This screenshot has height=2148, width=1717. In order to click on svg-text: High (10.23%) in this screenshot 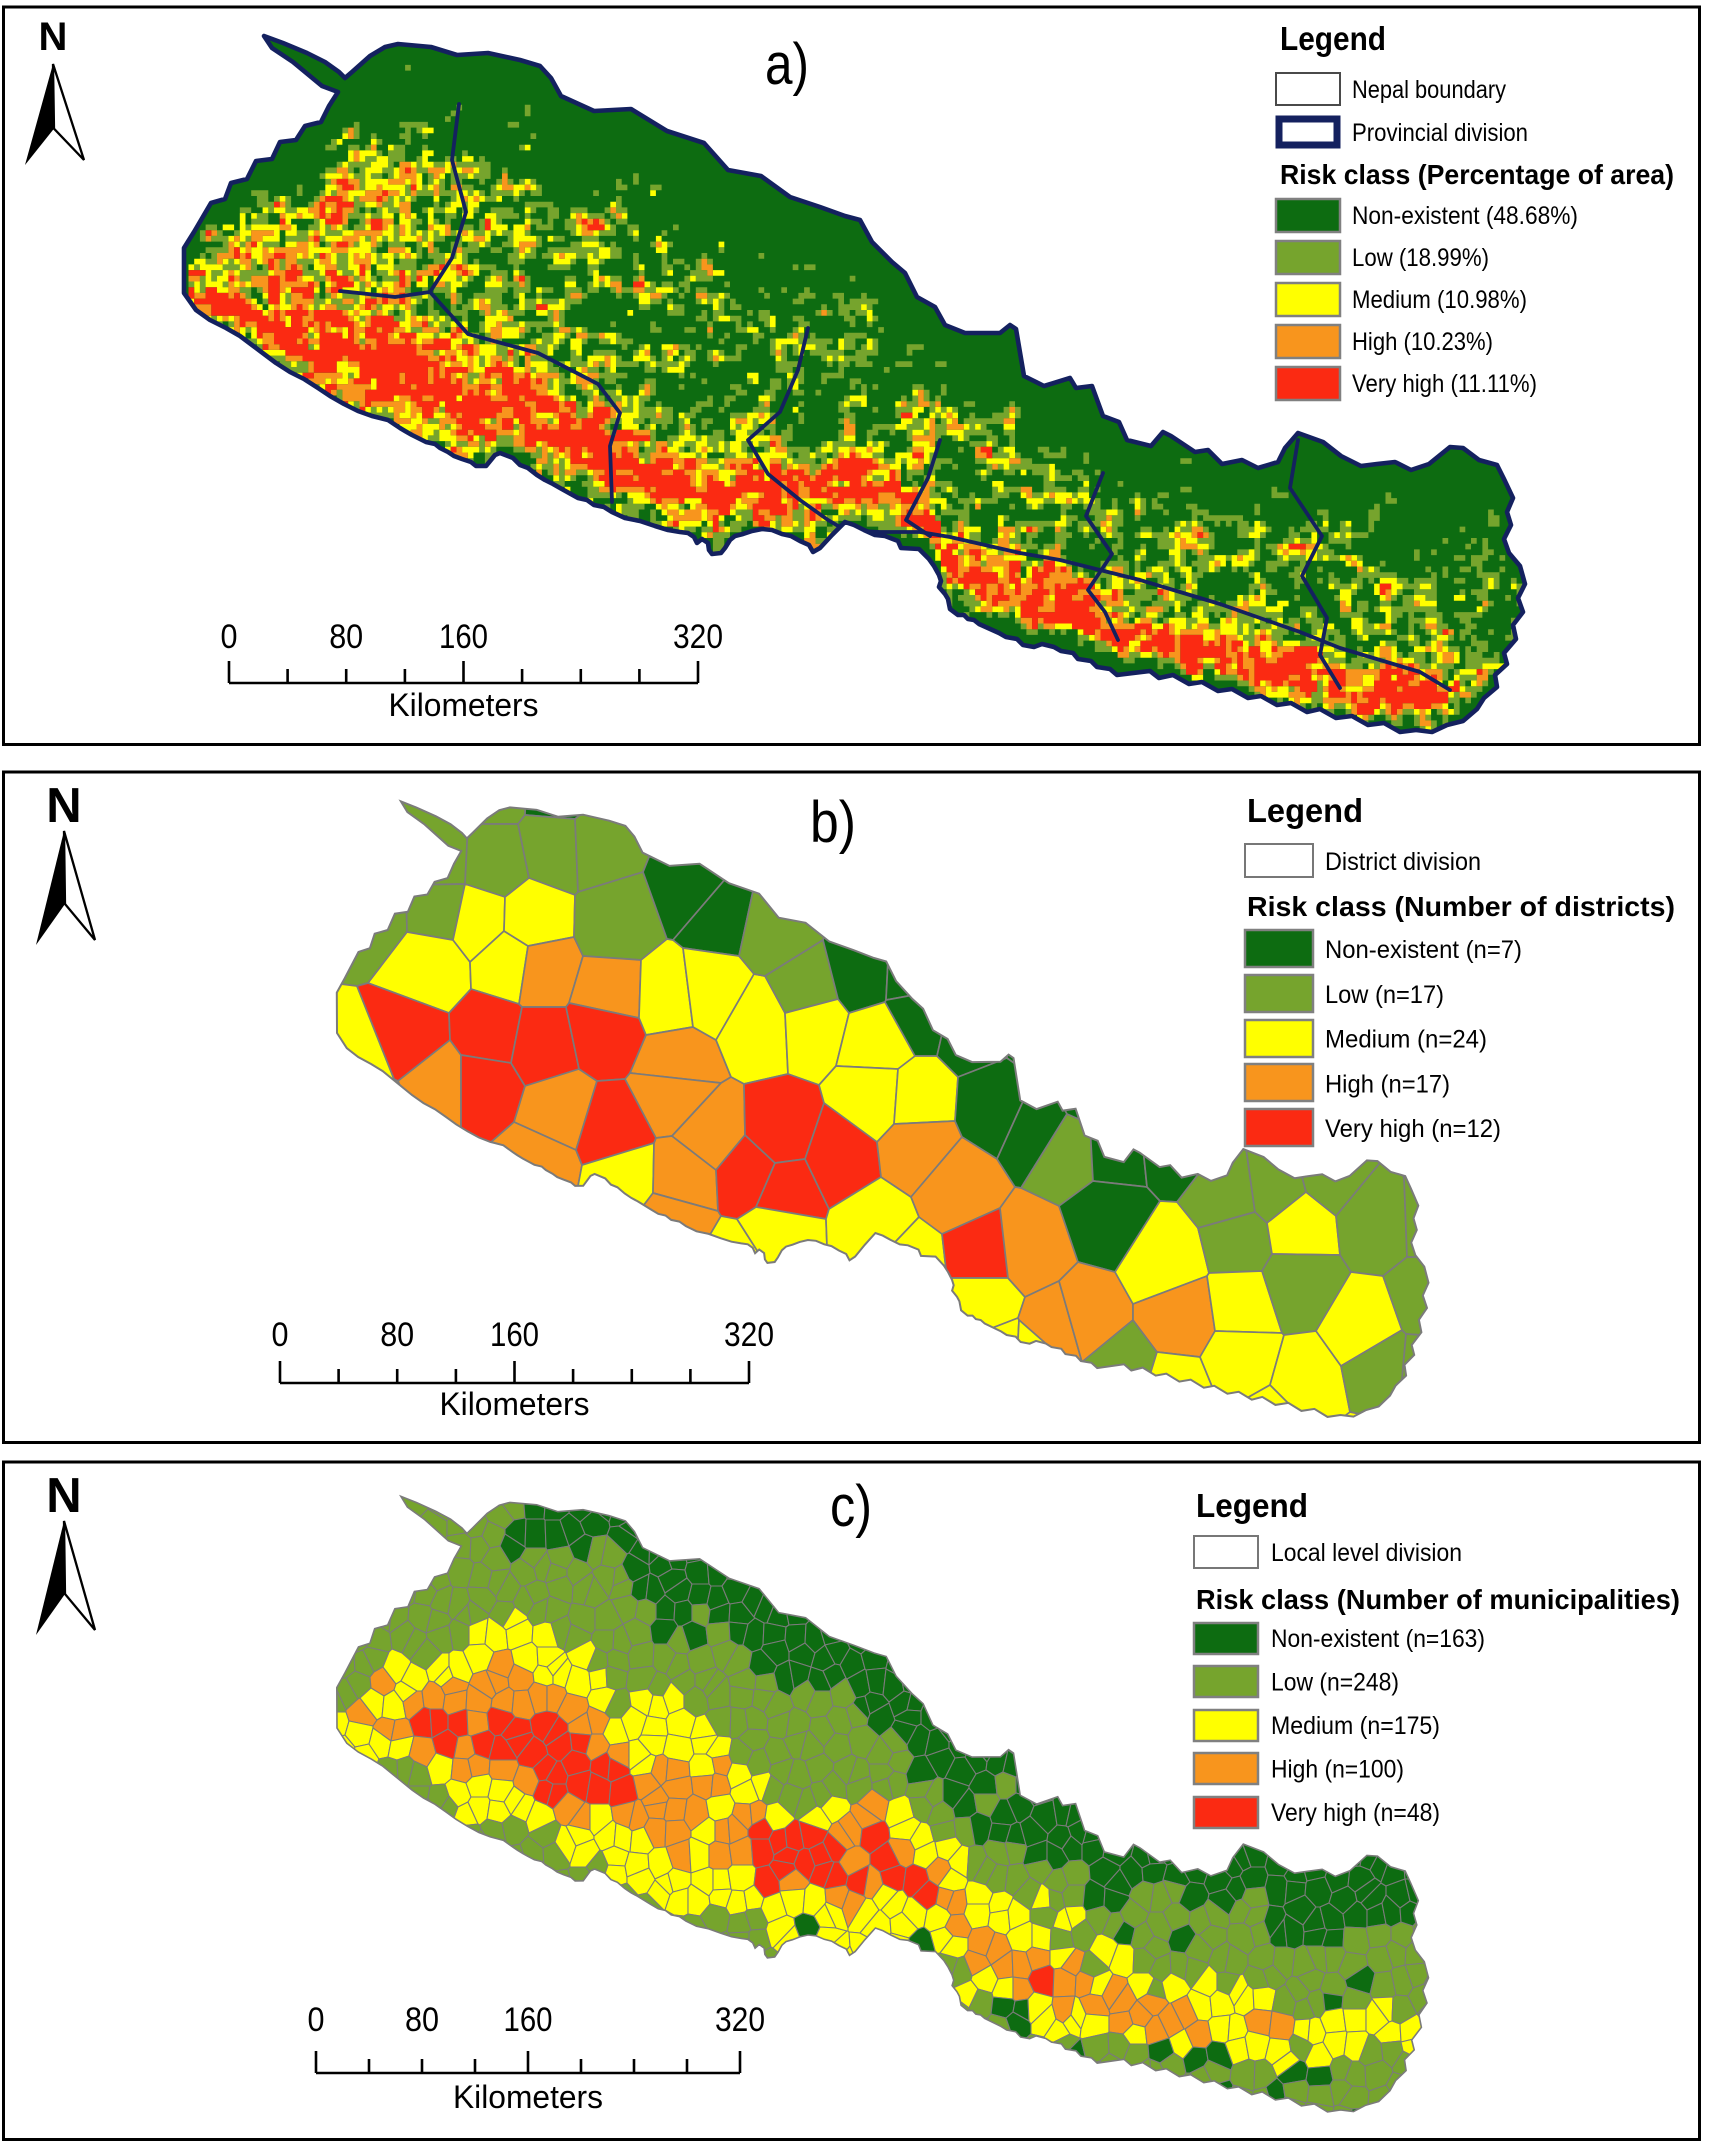, I will do `click(1422, 342)`.